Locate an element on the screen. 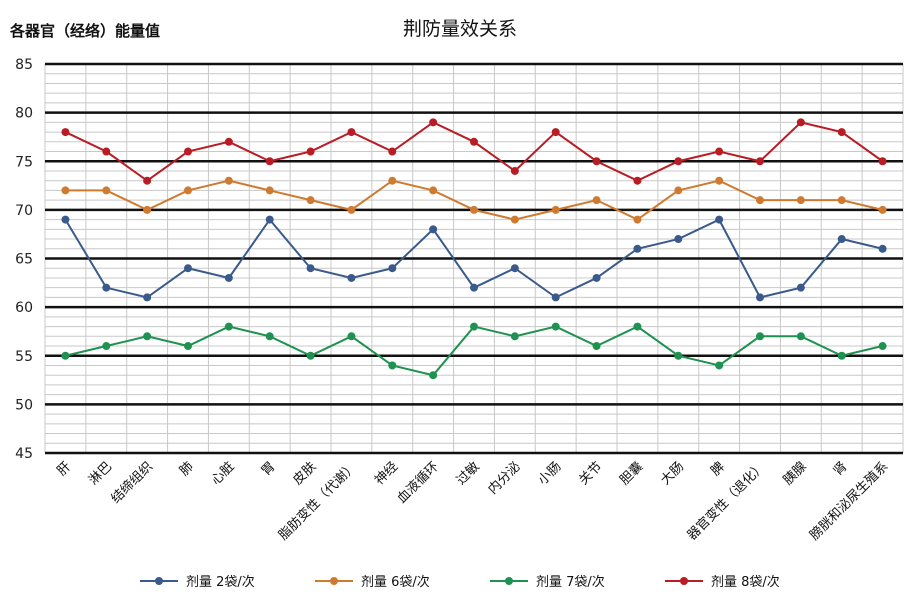 The height and width of the screenshot is (605, 920). x-tick-label: 心脏 is located at coordinates (223, 473).